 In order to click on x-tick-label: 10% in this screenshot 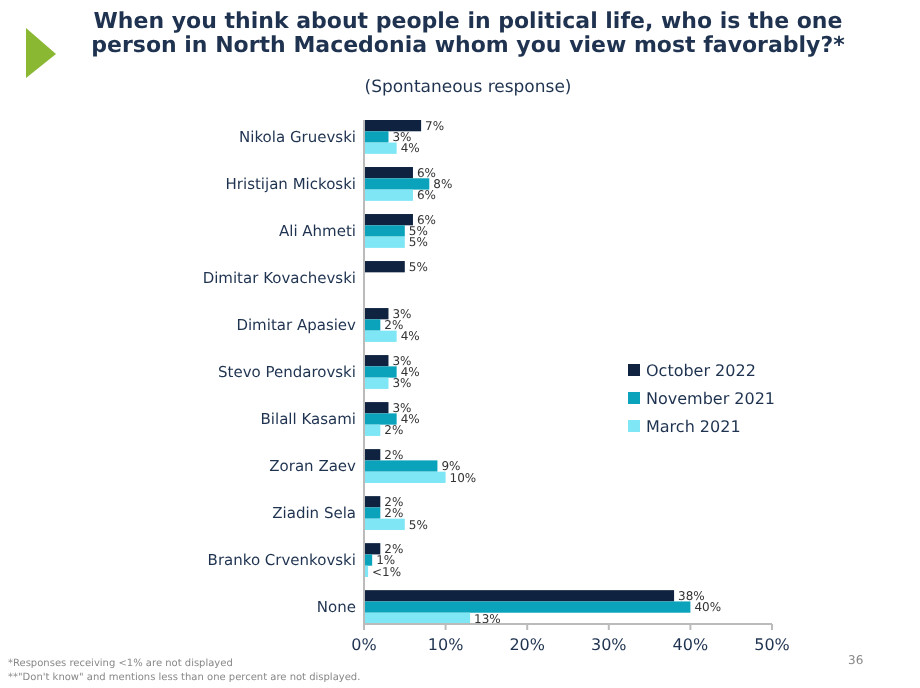, I will do `click(446, 645)`.